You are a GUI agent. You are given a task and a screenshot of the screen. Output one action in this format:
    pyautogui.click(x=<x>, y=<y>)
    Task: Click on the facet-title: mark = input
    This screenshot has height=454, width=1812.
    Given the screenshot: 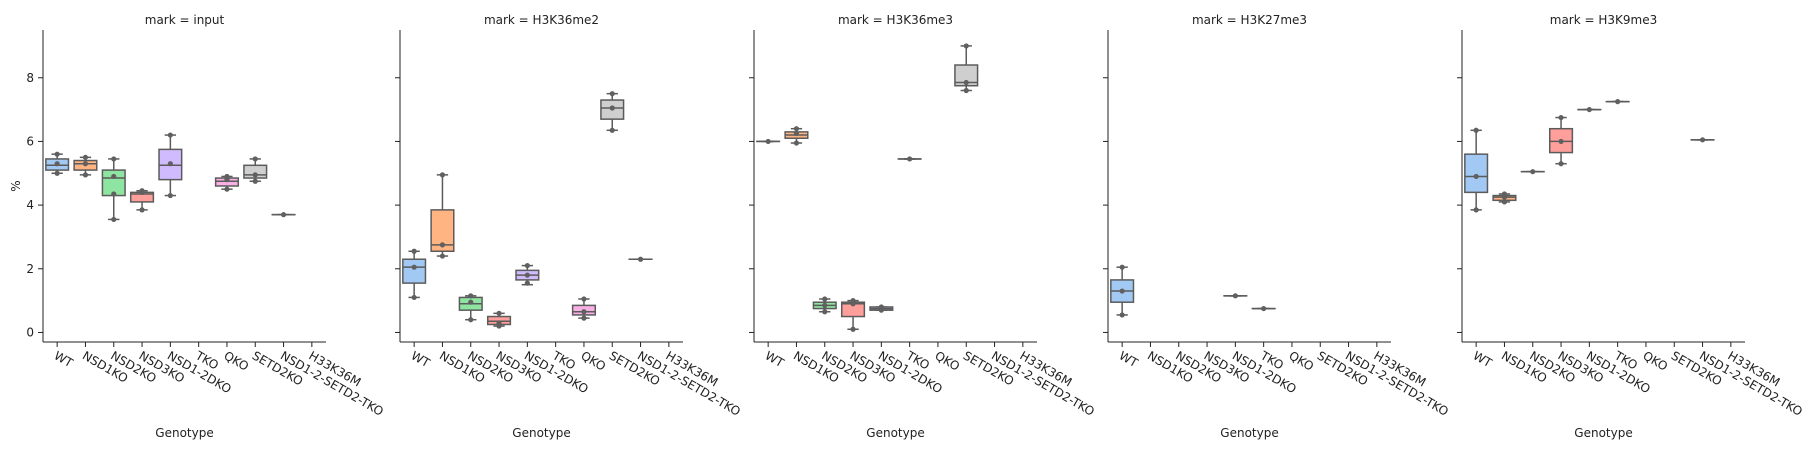 What is the action you would take?
    pyautogui.click(x=185, y=20)
    